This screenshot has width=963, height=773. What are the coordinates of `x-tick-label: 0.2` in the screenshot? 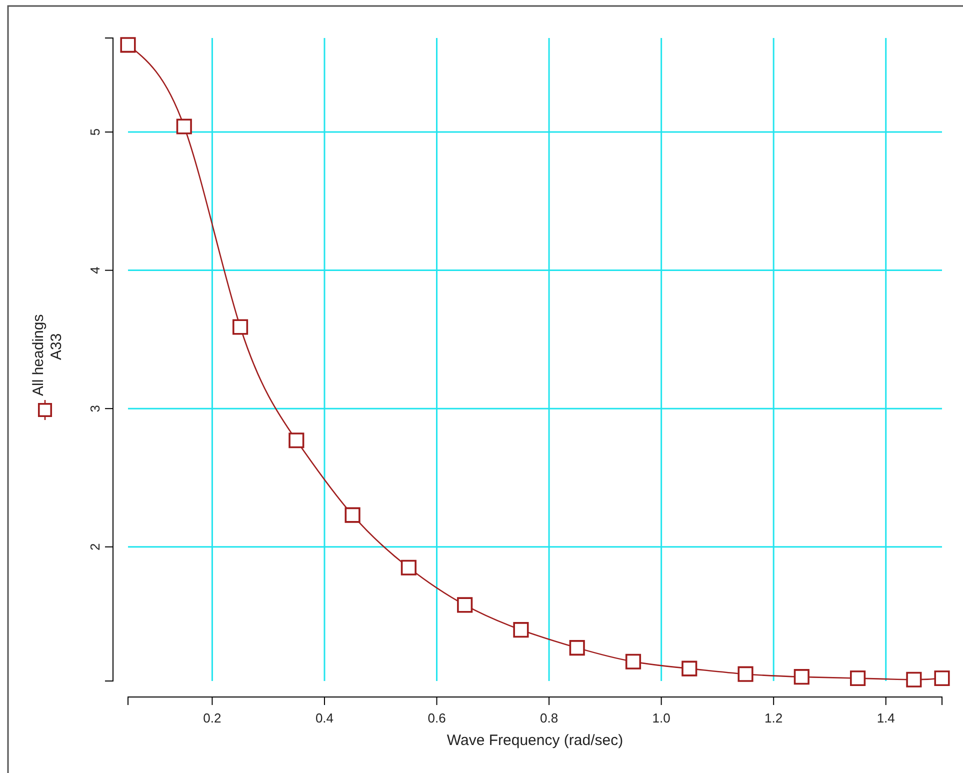 It's located at (212, 718).